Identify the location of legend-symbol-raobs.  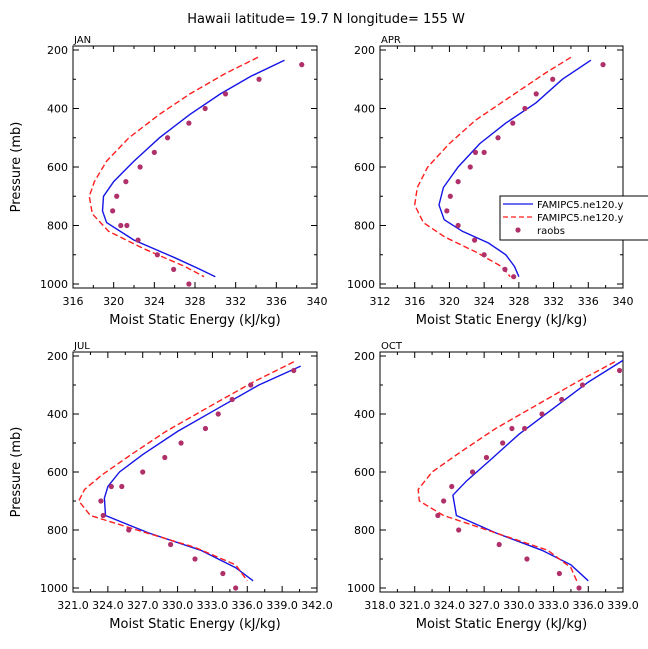
(518, 230).